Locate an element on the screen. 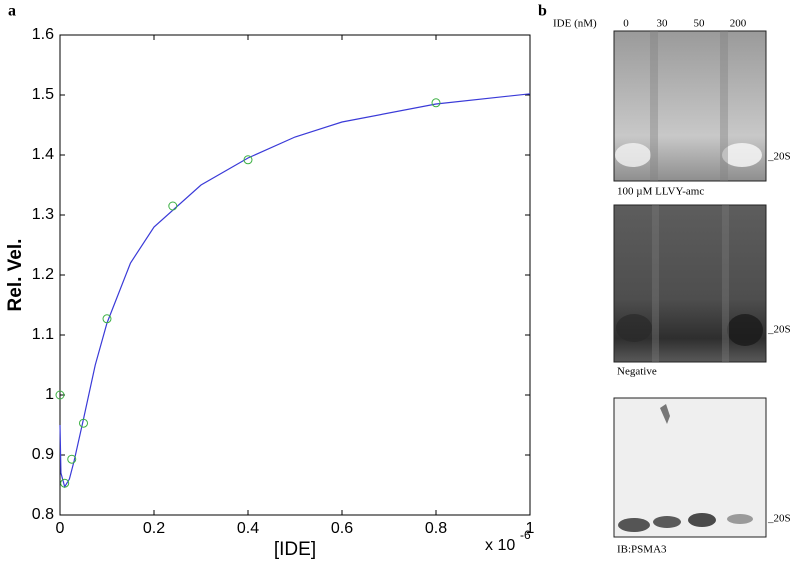 This screenshot has height=577, width=790. y-tick-label: 1.3 is located at coordinates (43, 214).